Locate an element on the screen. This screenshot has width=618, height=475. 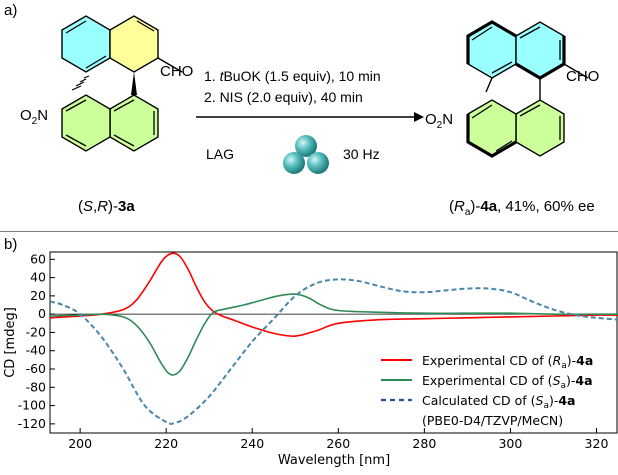
product-structure is located at coordinates (527, 89).